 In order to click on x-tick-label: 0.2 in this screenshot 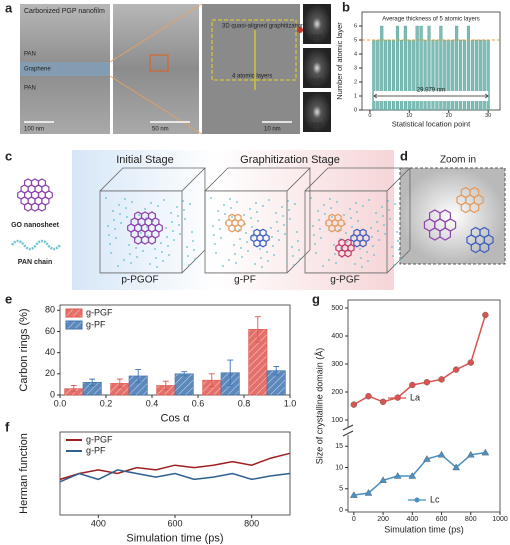, I will do `click(106, 403)`.